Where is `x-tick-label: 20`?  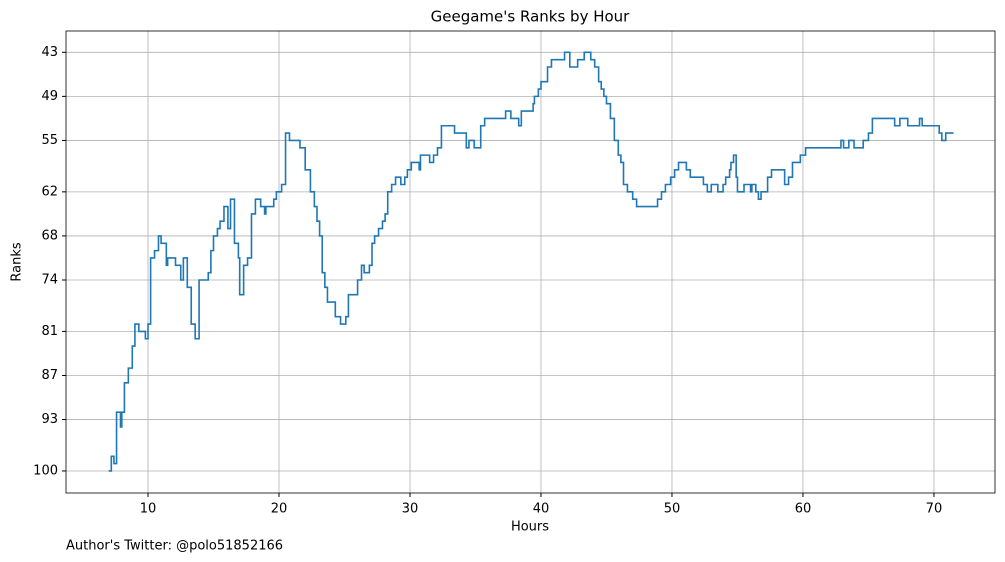 x-tick-label: 20 is located at coordinates (279, 509).